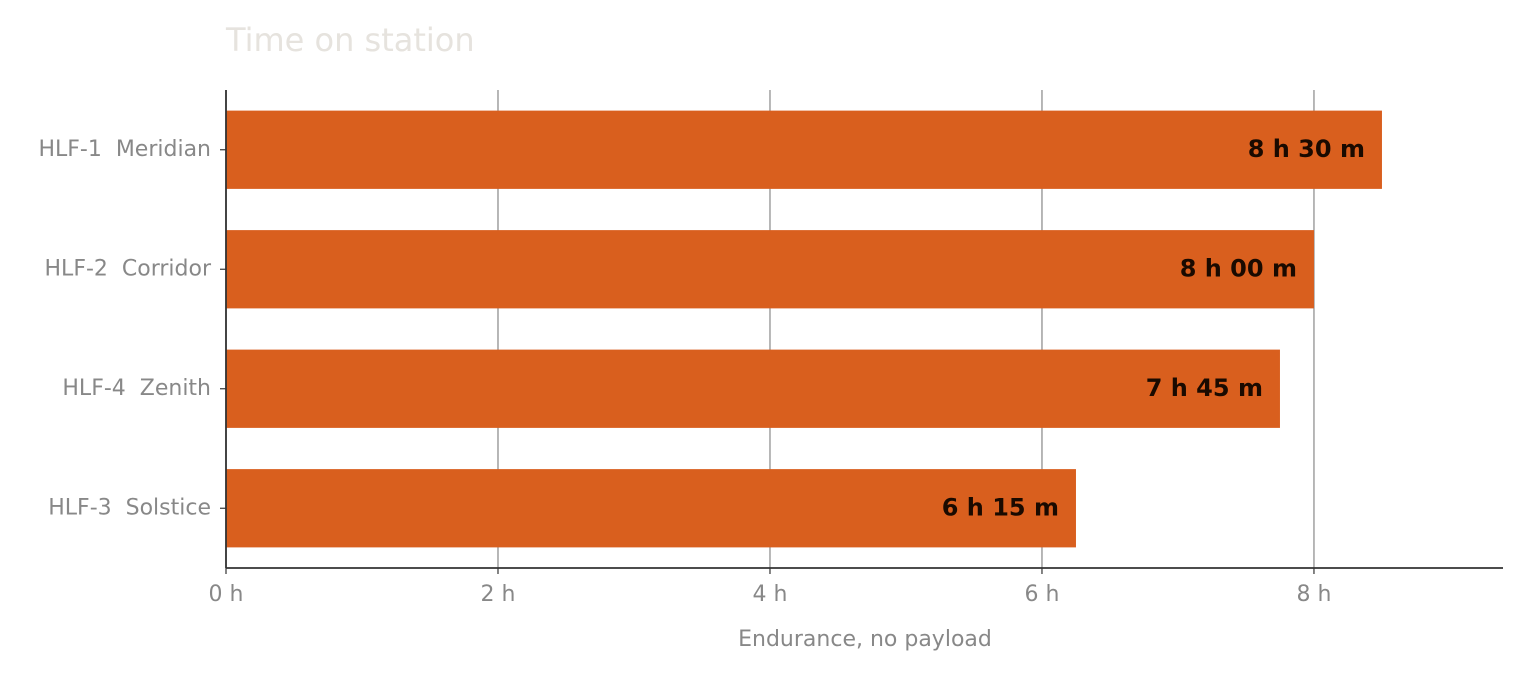  What do you see at coordinates (1042, 594) in the screenshot?
I see `x-tick-label: 6 h` at bounding box center [1042, 594].